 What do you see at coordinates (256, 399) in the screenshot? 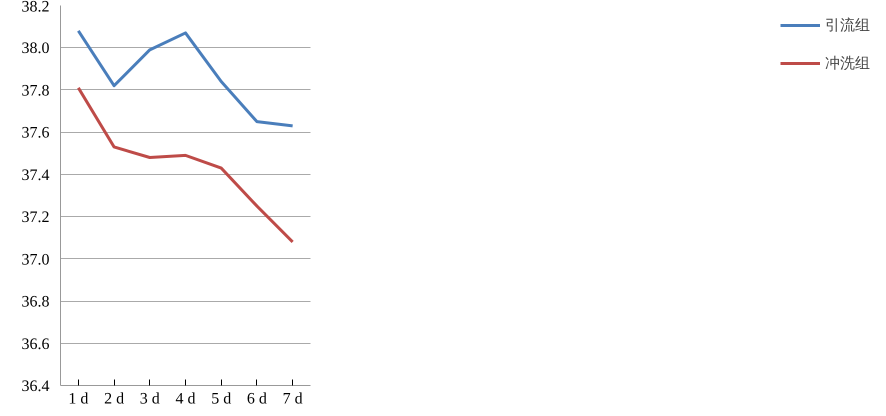
I see `x-tick-label: 6 d` at bounding box center [256, 399].